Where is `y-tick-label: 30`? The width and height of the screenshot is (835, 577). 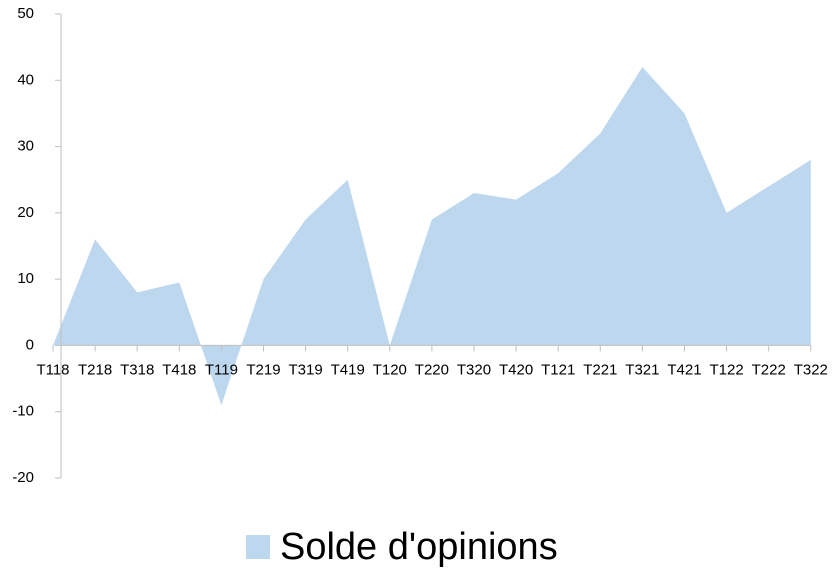
y-tick-label: 30 is located at coordinates (25, 146).